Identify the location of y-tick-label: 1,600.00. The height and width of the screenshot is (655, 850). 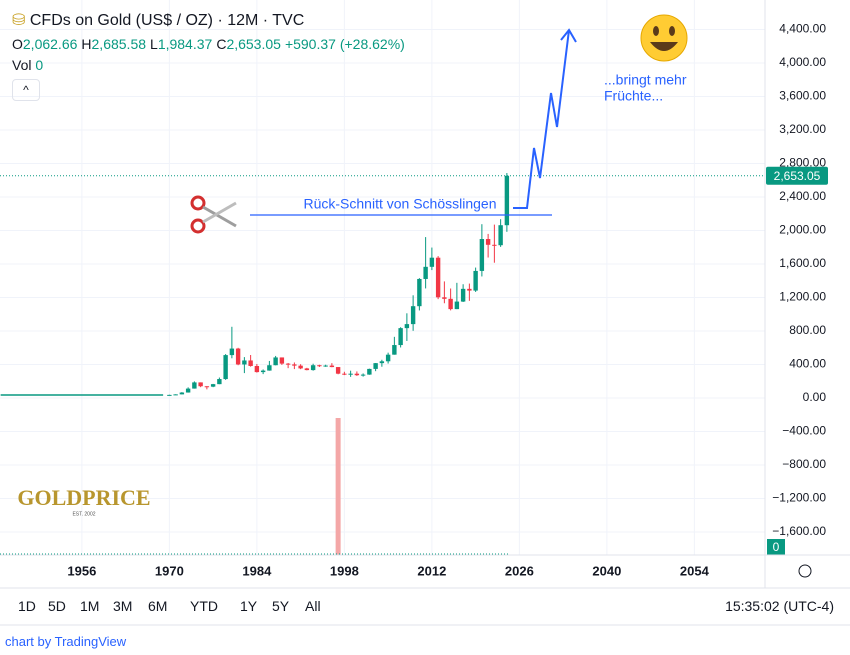
(802, 263).